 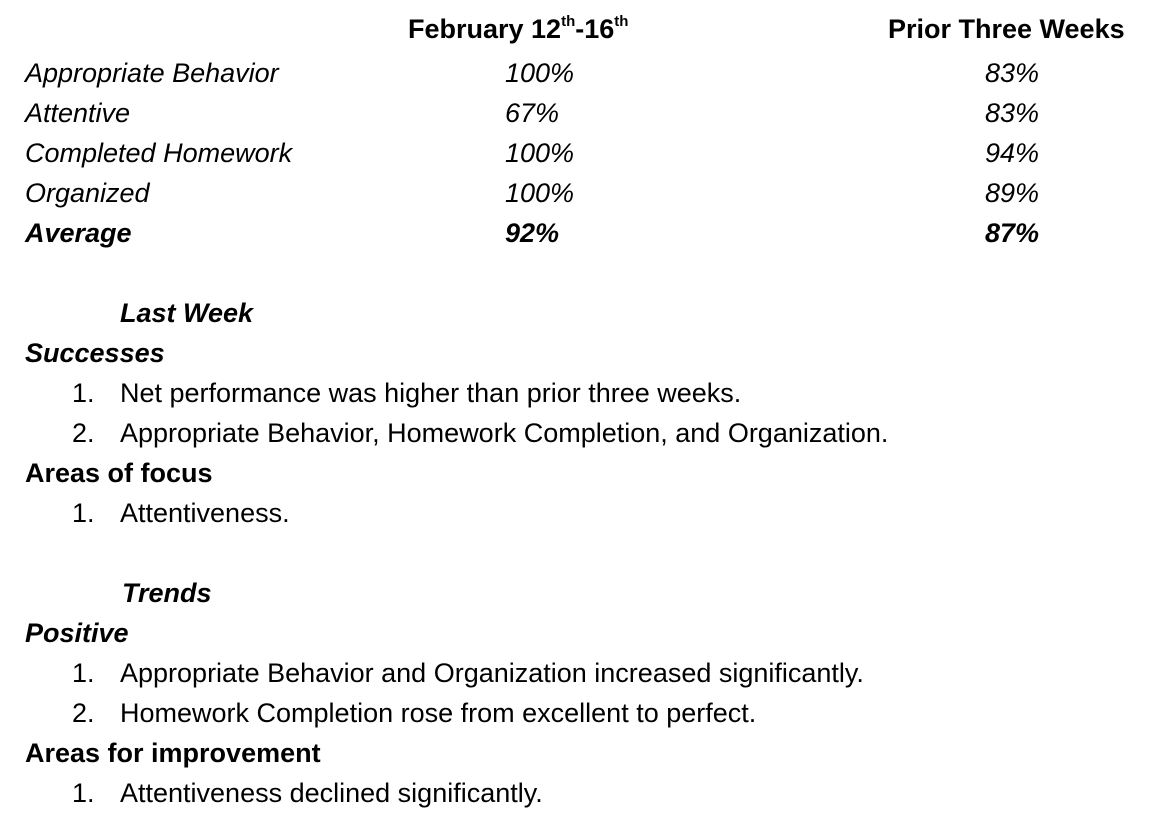 What do you see at coordinates (119, 473) in the screenshot?
I see `subsection-title-areas-of-focus: Areas of focus` at bounding box center [119, 473].